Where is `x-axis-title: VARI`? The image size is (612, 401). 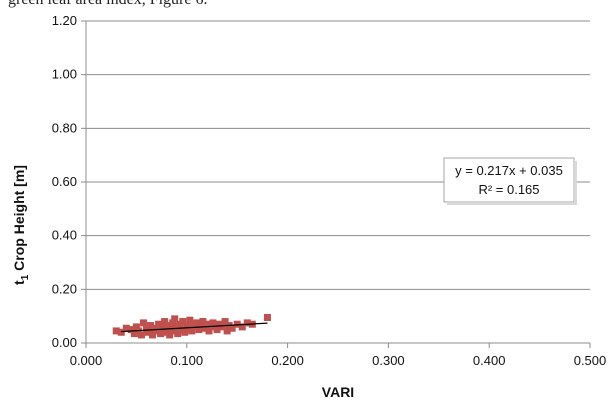
x-axis-title: VARI is located at coordinates (338, 392).